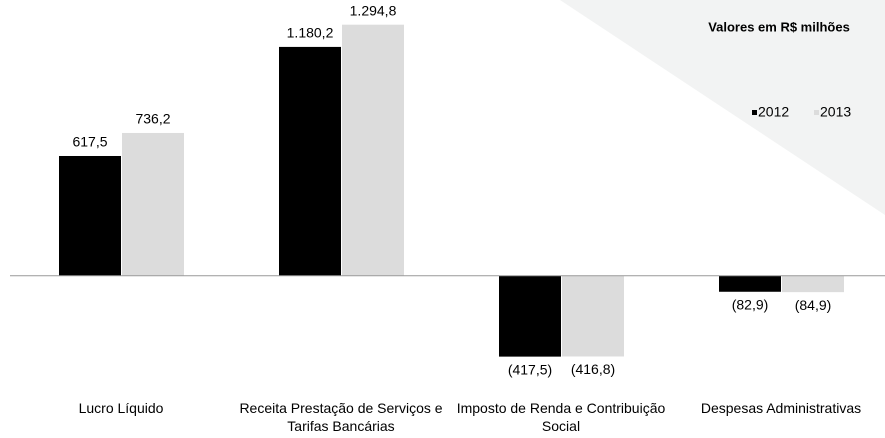 The width and height of the screenshot is (885, 438). What do you see at coordinates (779, 26) in the screenshot?
I see `annotation: Valores em R$ milhões` at bounding box center [779, 26].